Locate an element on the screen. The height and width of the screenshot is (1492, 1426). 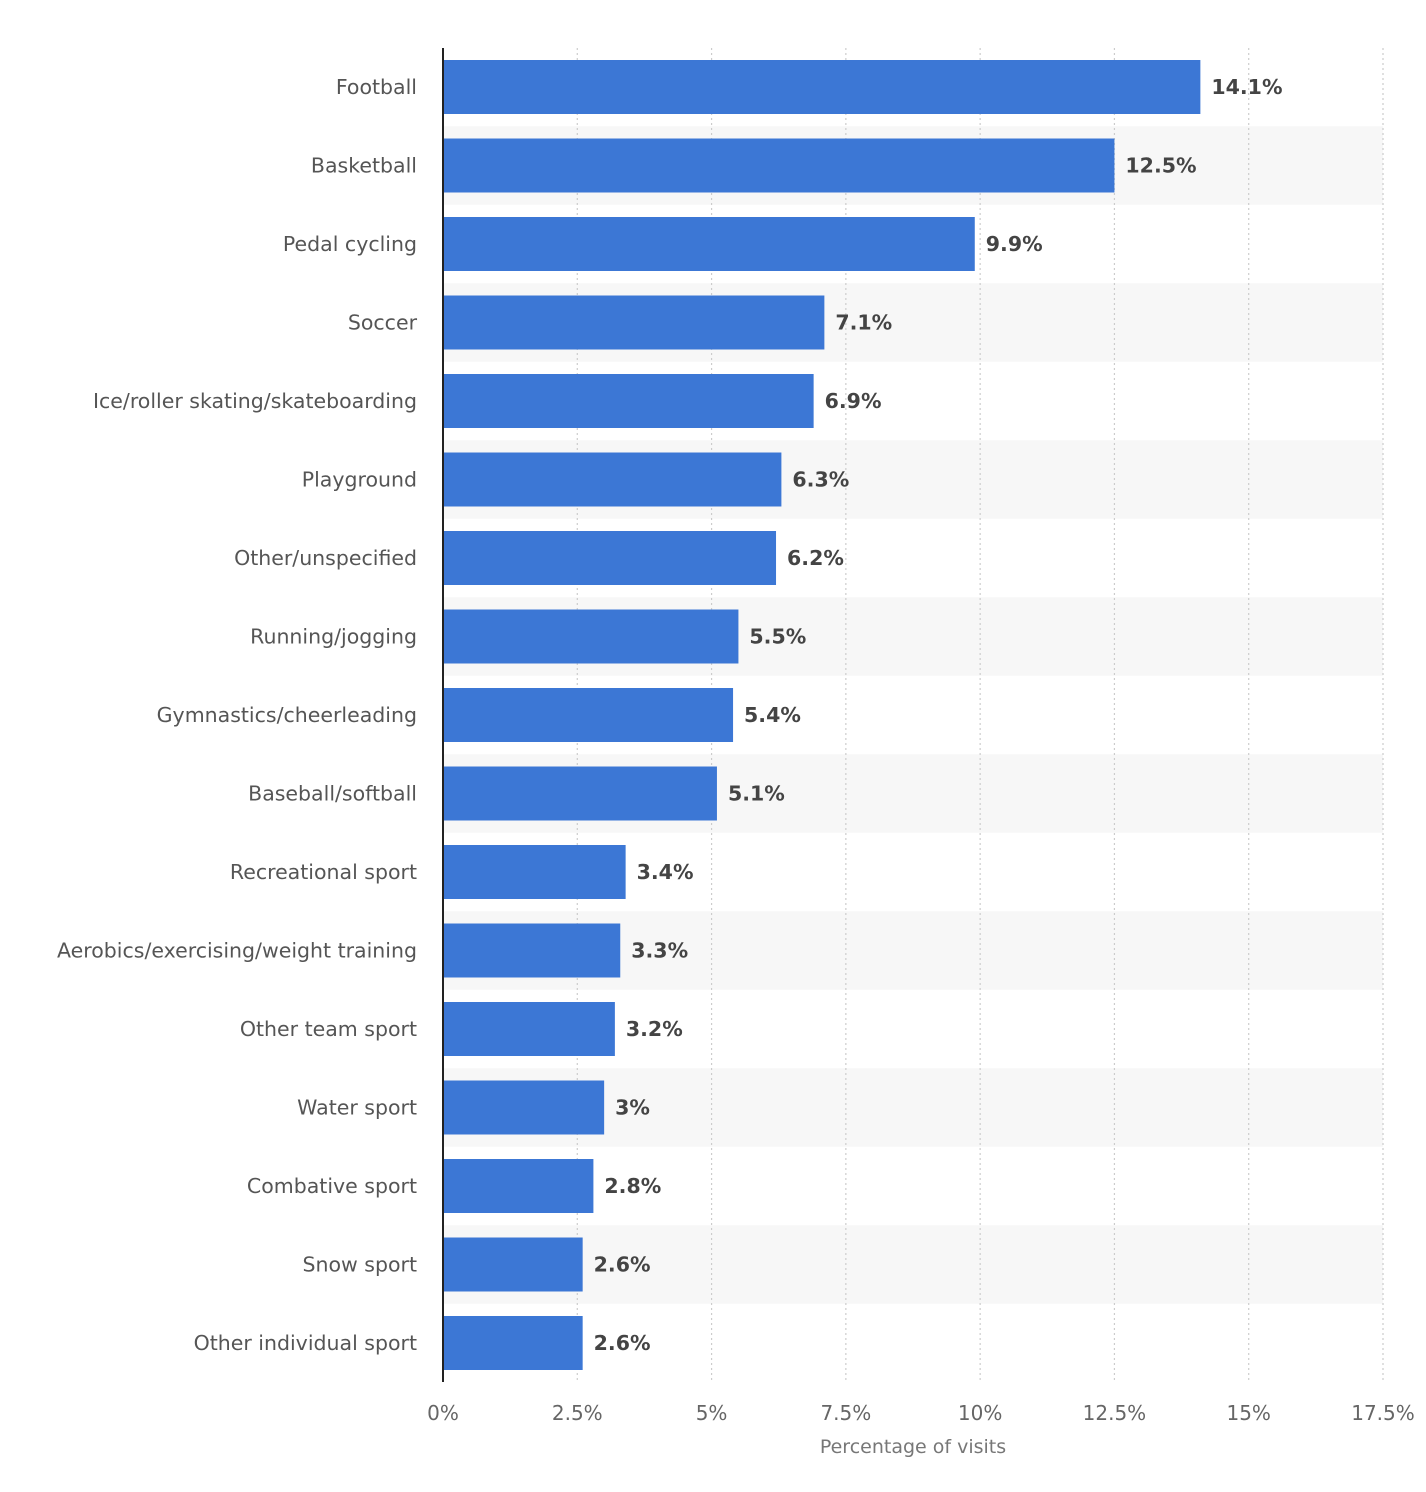
value-label: 5.1% is located at coordinates (756, 794).